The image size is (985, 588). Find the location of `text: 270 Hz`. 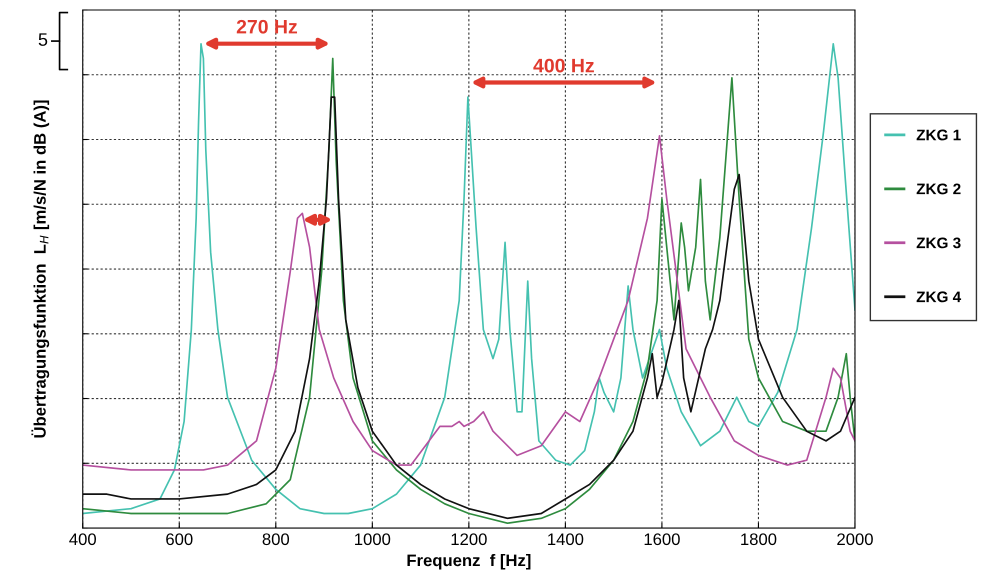

text: 270 Hz is located at coordinates (267, 27).